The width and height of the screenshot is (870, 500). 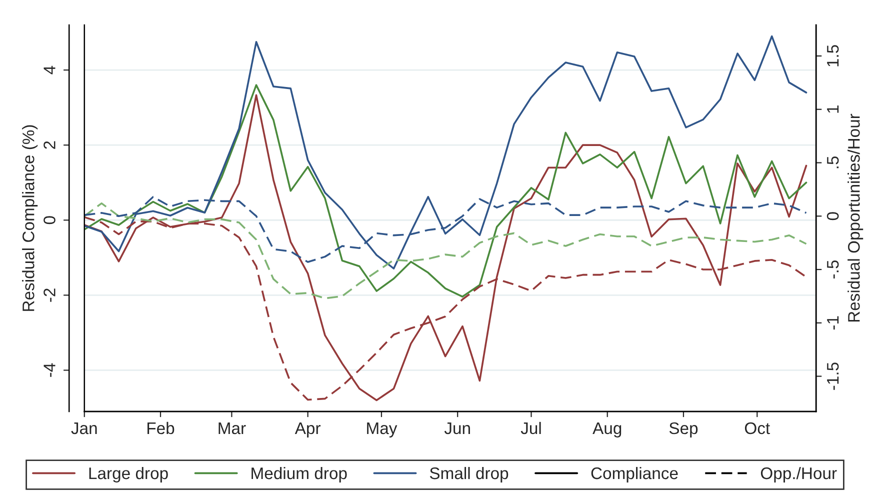 What do you see at coordinates (833, 55) in the screenshot?
I see `y2-tick-label: 1.5` at bounding box center [833, 55].